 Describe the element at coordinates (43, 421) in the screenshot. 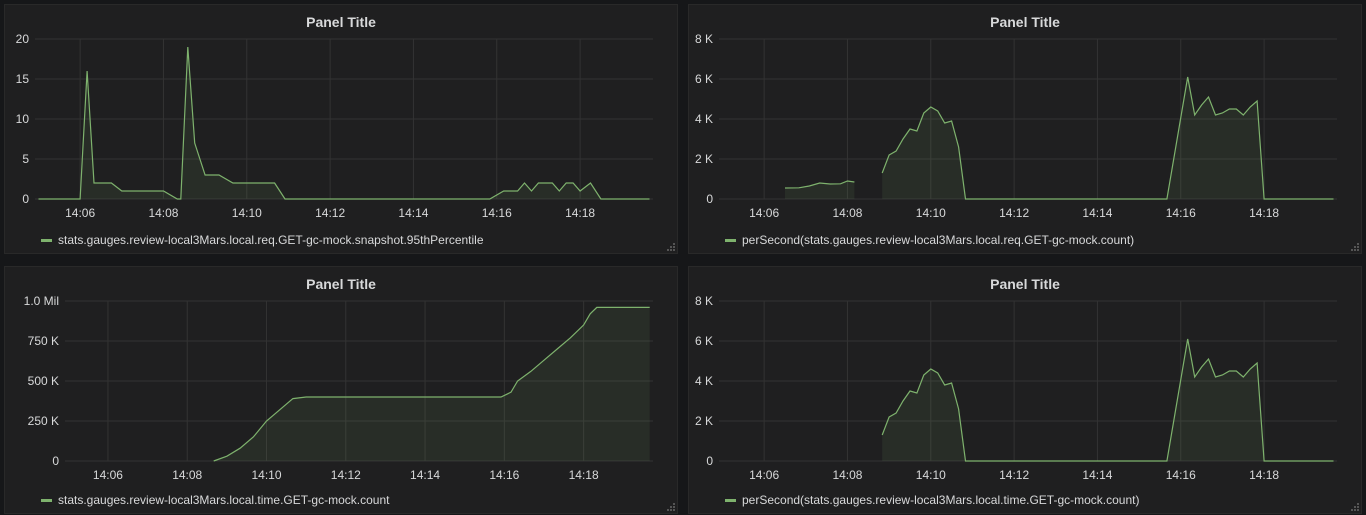

I see `y-tick-label: 250 K` at that location.